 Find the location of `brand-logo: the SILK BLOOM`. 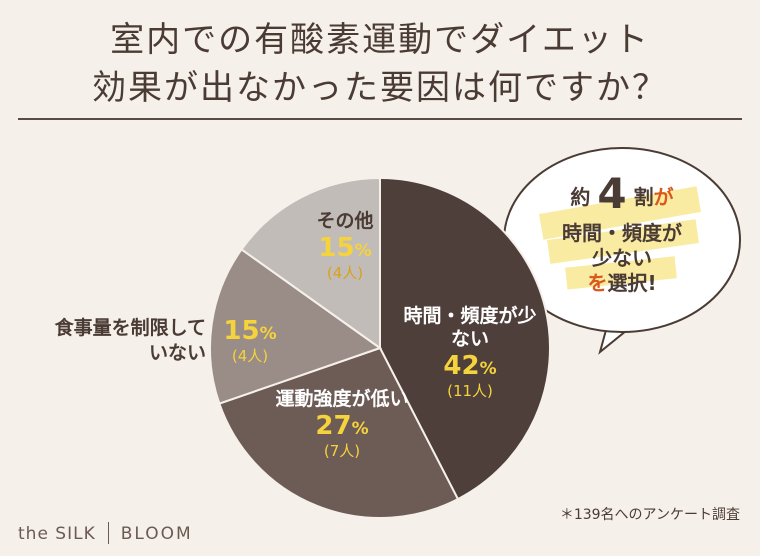

brand-logo: the SILK BLOOM is located at coordinates (105, 533).